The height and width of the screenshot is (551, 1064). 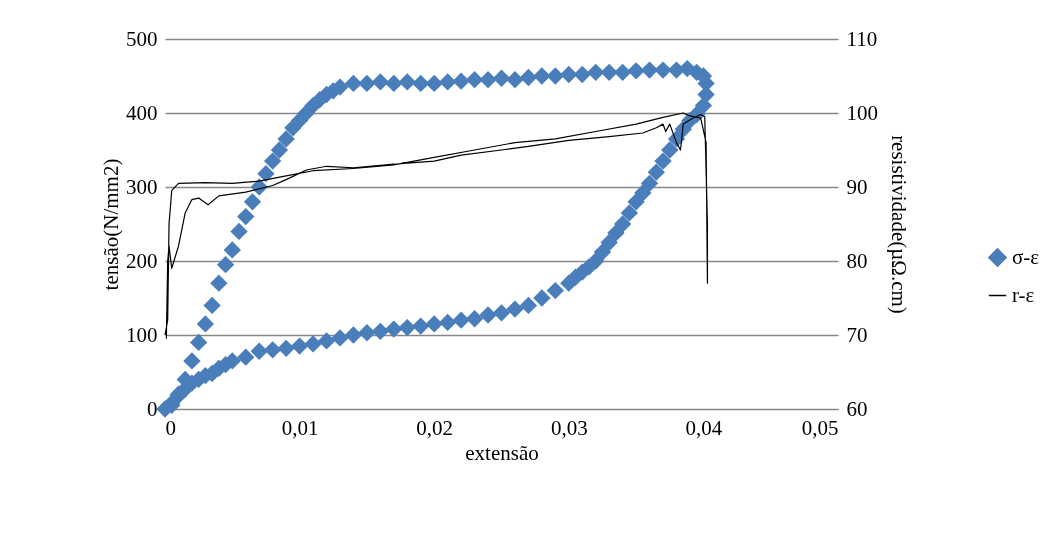 What do you see at coordinates (569, 427) in the screenshot?
I see `x-tick-label: 0,03` at bounding box center [569, 427].